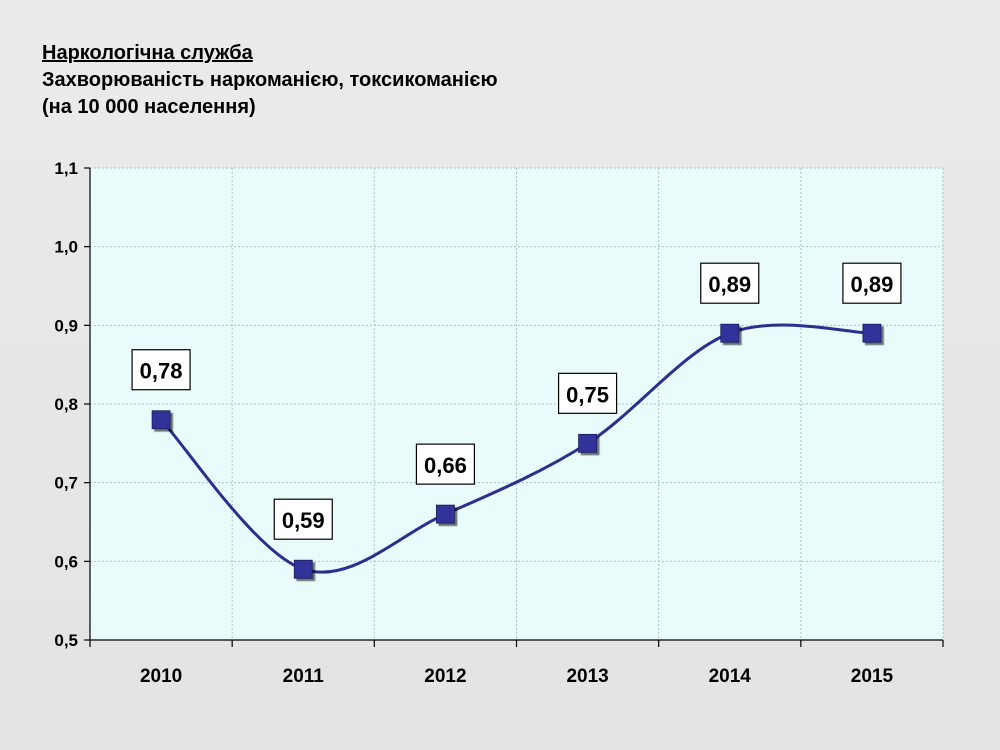 This screenshot has width=1000, height=750. I want to click on data-label: 0,75, so click(587, 393).